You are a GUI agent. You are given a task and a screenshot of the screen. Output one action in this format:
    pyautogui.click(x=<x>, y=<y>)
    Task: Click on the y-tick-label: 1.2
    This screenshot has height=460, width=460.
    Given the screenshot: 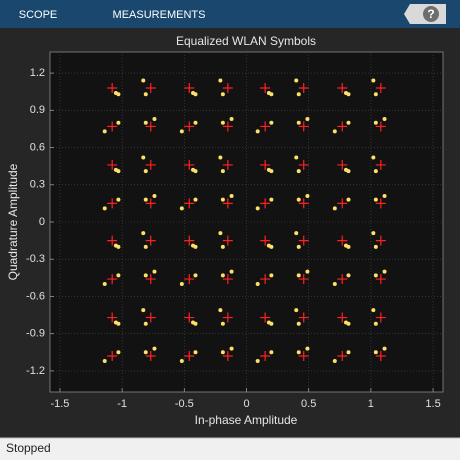 What is the action you would take?
    pyautogui.click(x=37, y=73)
    